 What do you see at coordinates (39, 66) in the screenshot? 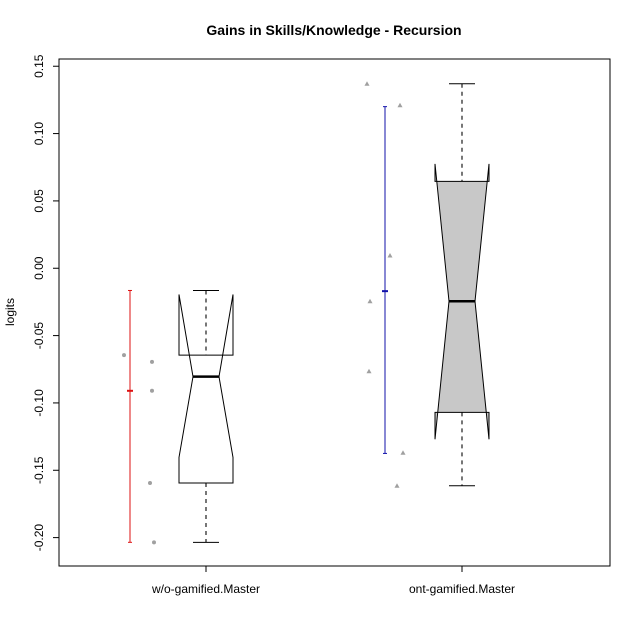
I see `y-tick-label: 0.15` at bounding box center [39, 66].